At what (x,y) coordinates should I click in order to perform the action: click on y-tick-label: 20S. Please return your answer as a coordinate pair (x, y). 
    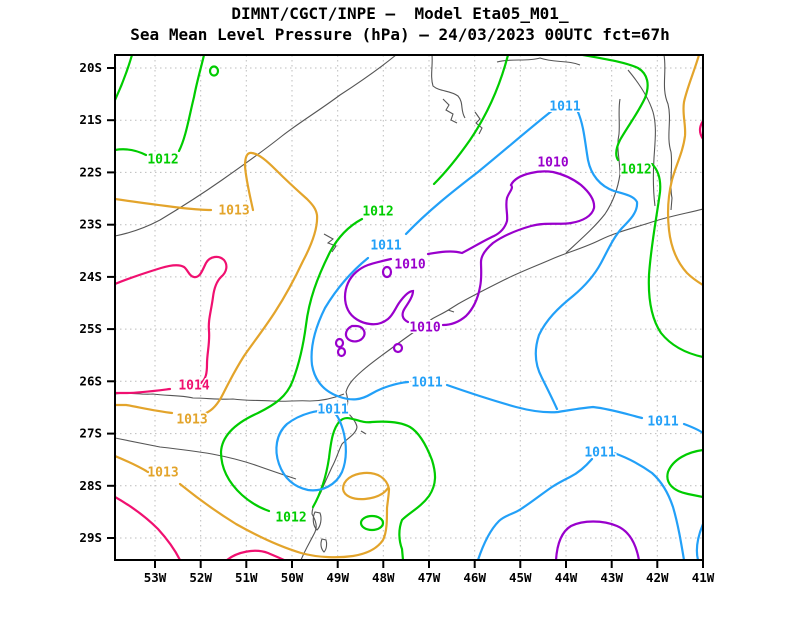
    Looking at the image, I should click on (90, 67).